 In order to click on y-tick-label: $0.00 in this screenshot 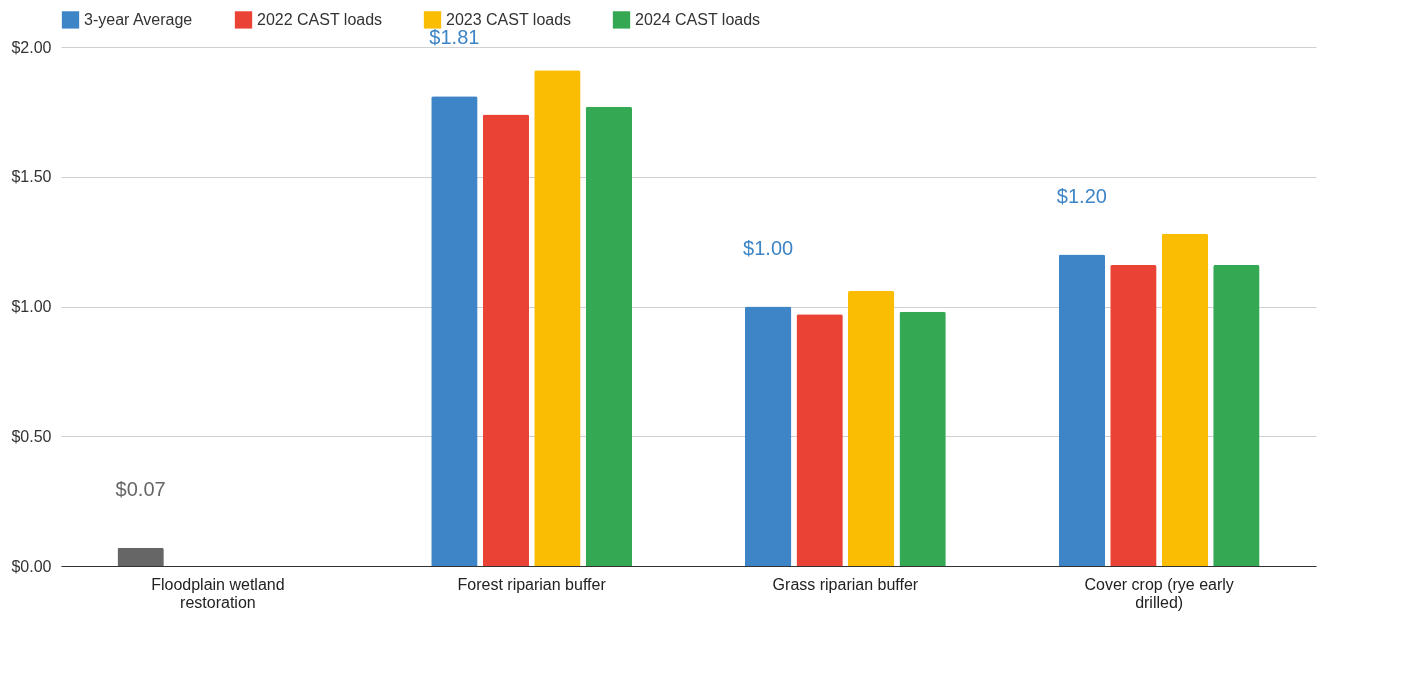, I will do `click(31, 566)`.